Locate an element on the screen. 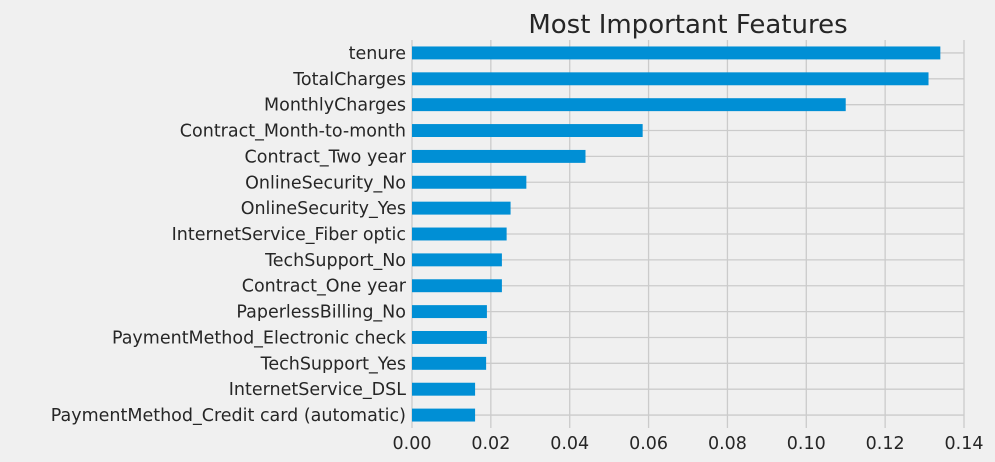 The image size is (995, 462). x-tick-label: 0.08 is located at coordinates (727, 444).